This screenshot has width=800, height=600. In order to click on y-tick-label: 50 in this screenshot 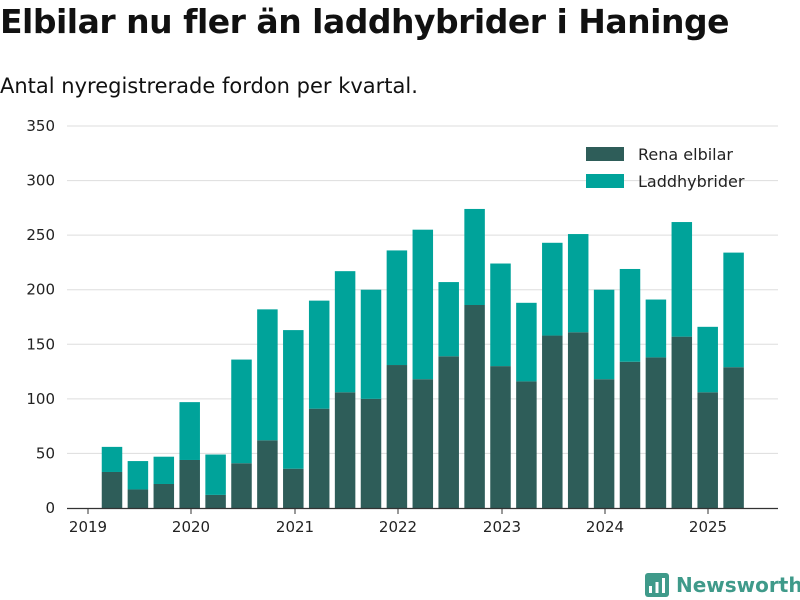, I will do `click(45, 453)`.